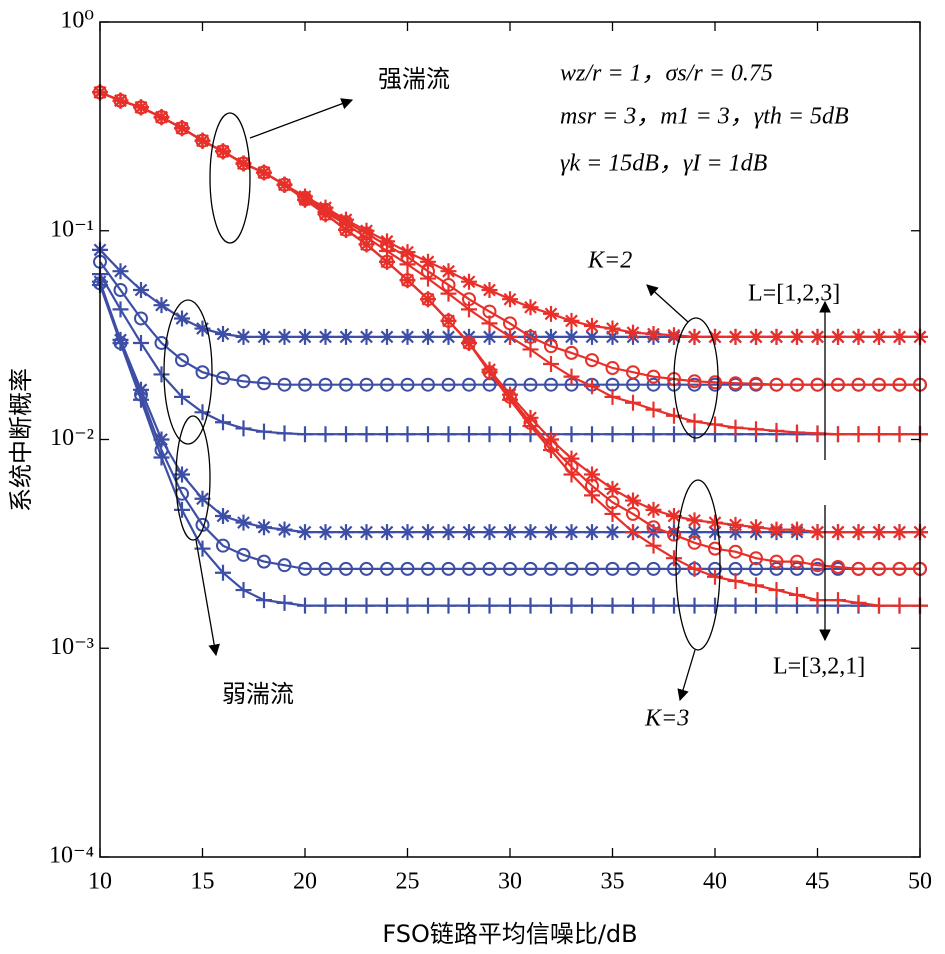  What do you see at coordinates (408, 882) in the screenshot?
I see `x-tick-label: 25` at bounding box center [408, 882].